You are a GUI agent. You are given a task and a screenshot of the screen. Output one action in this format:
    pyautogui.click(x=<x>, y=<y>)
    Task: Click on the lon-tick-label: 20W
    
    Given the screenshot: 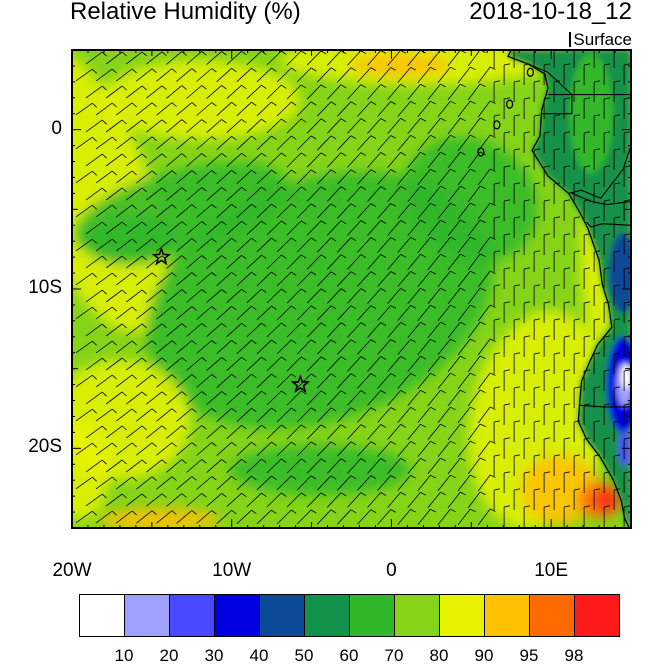 What is the action you would take?
    pyautogui.click(x=72, y=570)
    